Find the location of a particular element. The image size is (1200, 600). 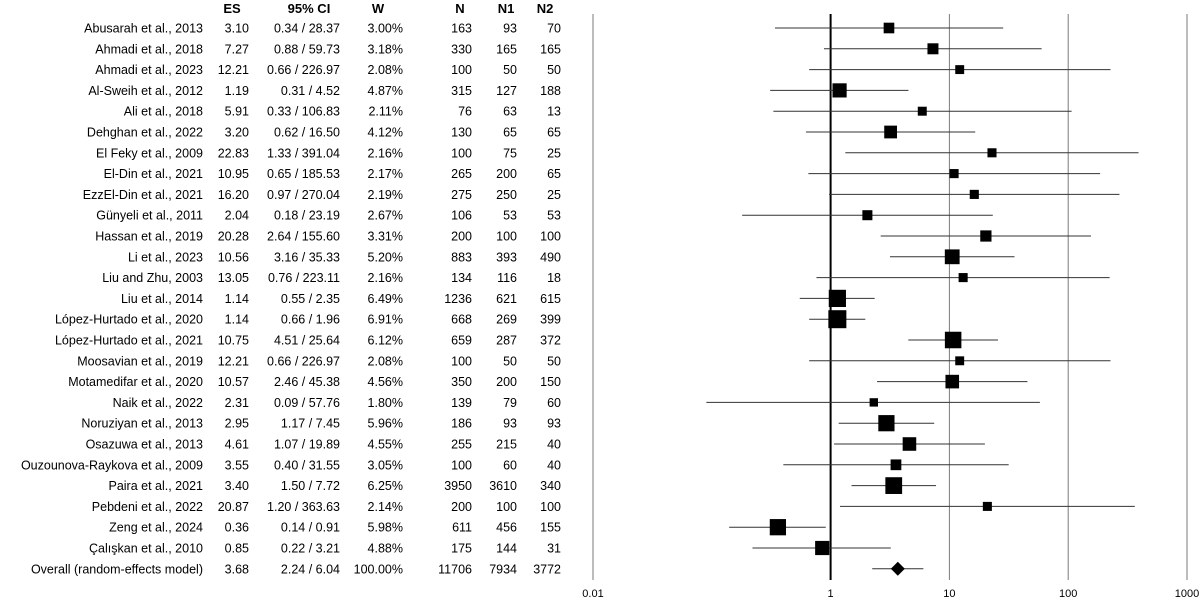

study-label: Ouzounova-Raykova et al., 2009 is located at coordinates (112, 465).